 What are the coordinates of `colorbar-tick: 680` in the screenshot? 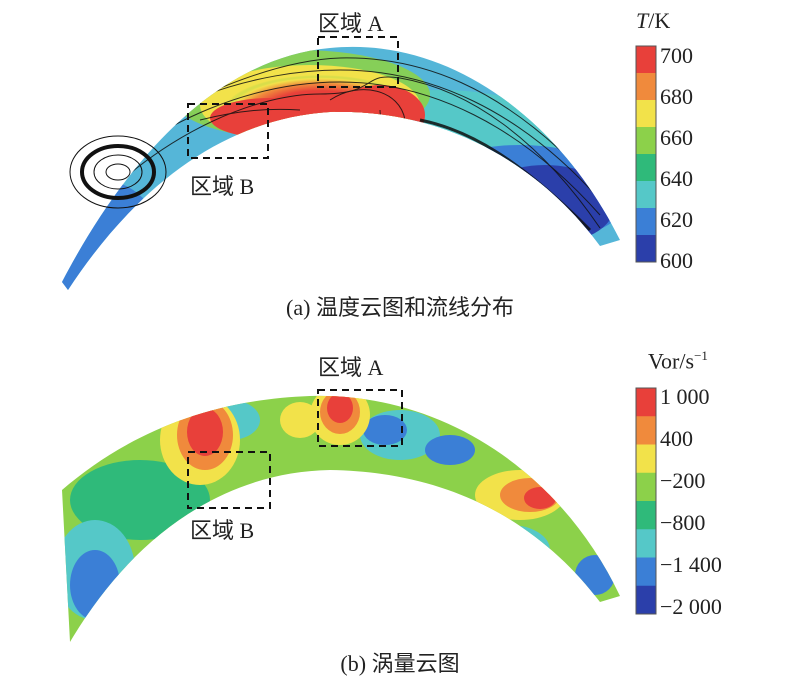 It's located at (676, 96).